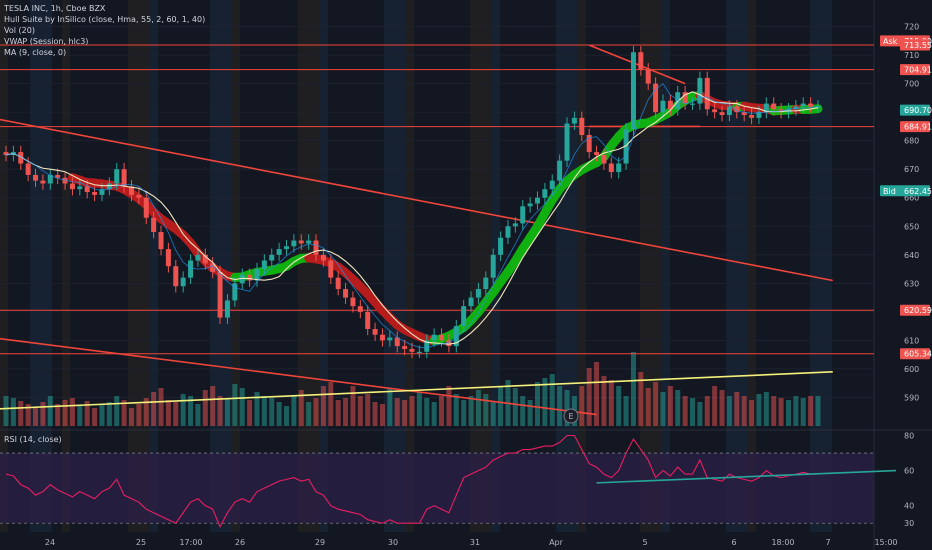  I want to click on price-tag-value: 704.91, so click(918, 70).